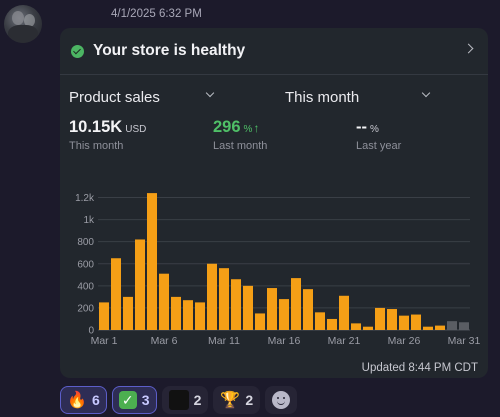 The width and height of the screenshot is (500, 417). What do you see at coordinates (91, 331) in the screenshot?
I see `y-tick-label: 0` at bounding box center [91, 331].